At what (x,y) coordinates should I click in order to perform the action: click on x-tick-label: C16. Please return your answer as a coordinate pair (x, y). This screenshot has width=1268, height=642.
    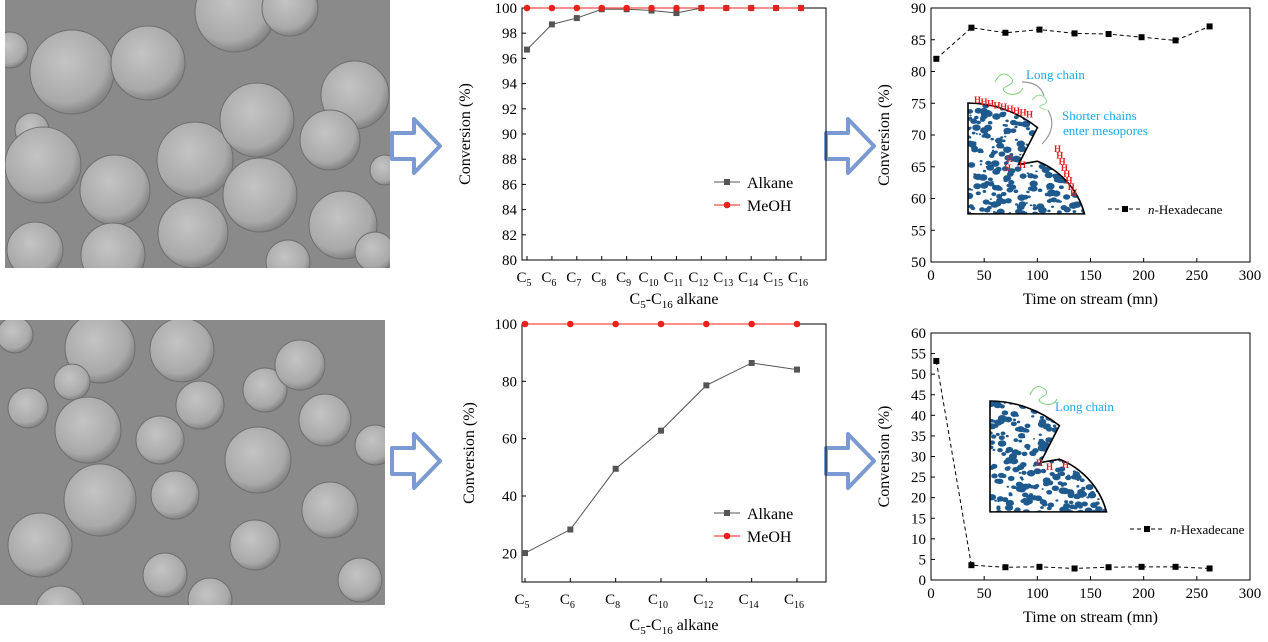
    Looking at the image, I should click on (798, 279).